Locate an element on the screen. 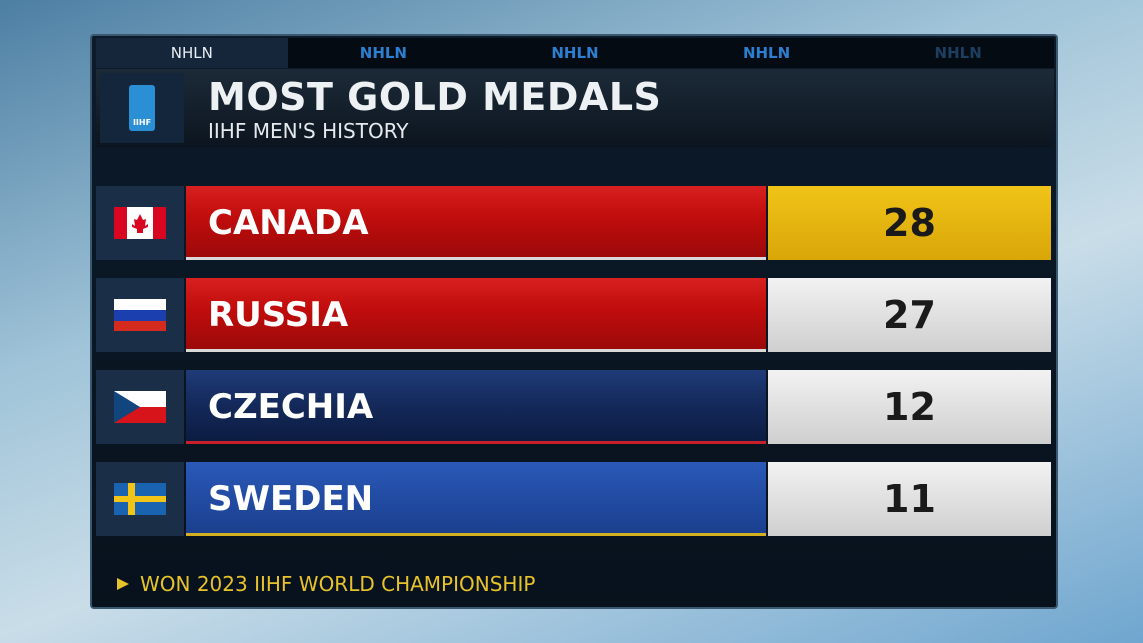 The height and width of the screenshot is (643, 1143). table-row: RUSSIA 27 is located at coordinates (573, 315).